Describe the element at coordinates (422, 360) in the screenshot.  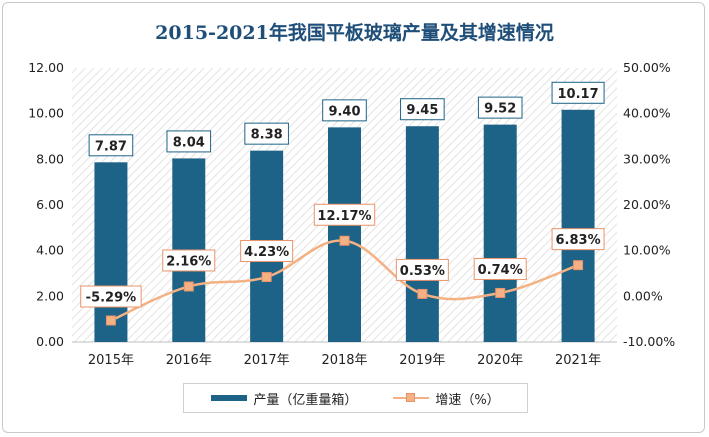
I see `x-tick-label: 2019年` at that location.